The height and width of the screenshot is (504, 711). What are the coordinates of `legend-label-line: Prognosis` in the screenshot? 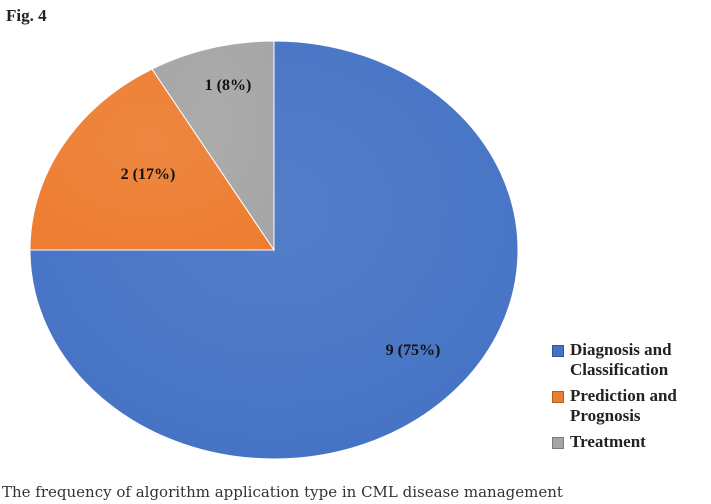 It's located at (605, 415).